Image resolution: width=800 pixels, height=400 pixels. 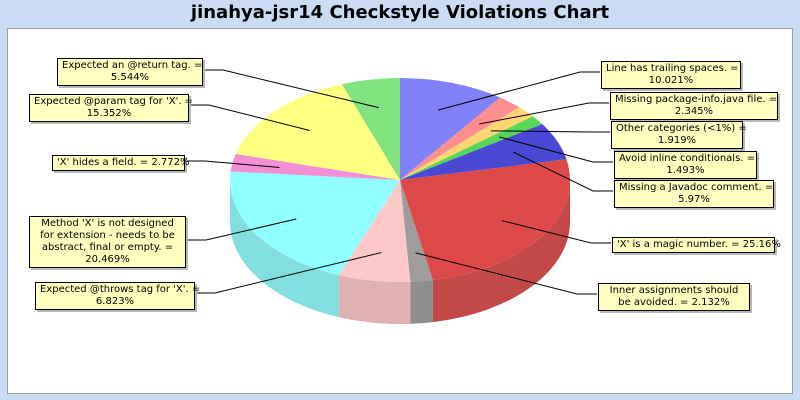 I want to click on slice-design-extension, so click(x=314, y=223).